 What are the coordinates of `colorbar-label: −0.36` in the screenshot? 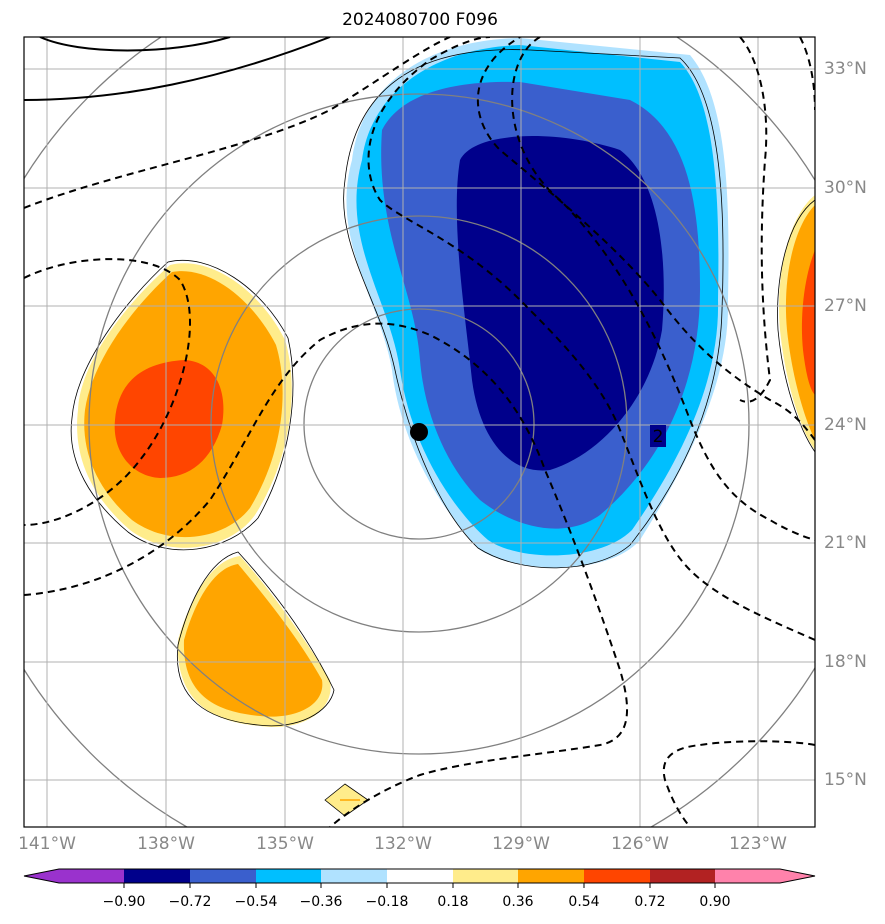 It's located at (321, 902).